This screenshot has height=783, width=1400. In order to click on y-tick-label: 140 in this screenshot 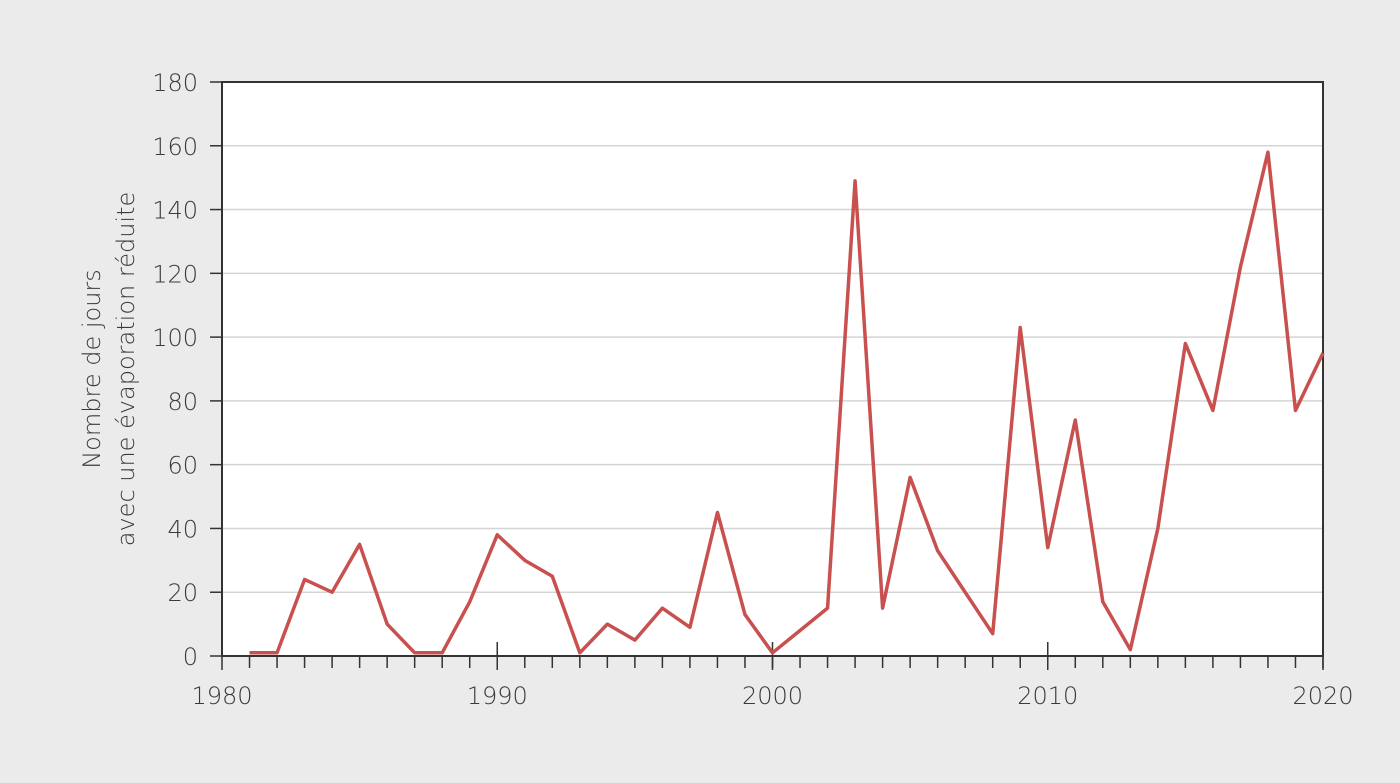, I will do `click(175, 211)`.